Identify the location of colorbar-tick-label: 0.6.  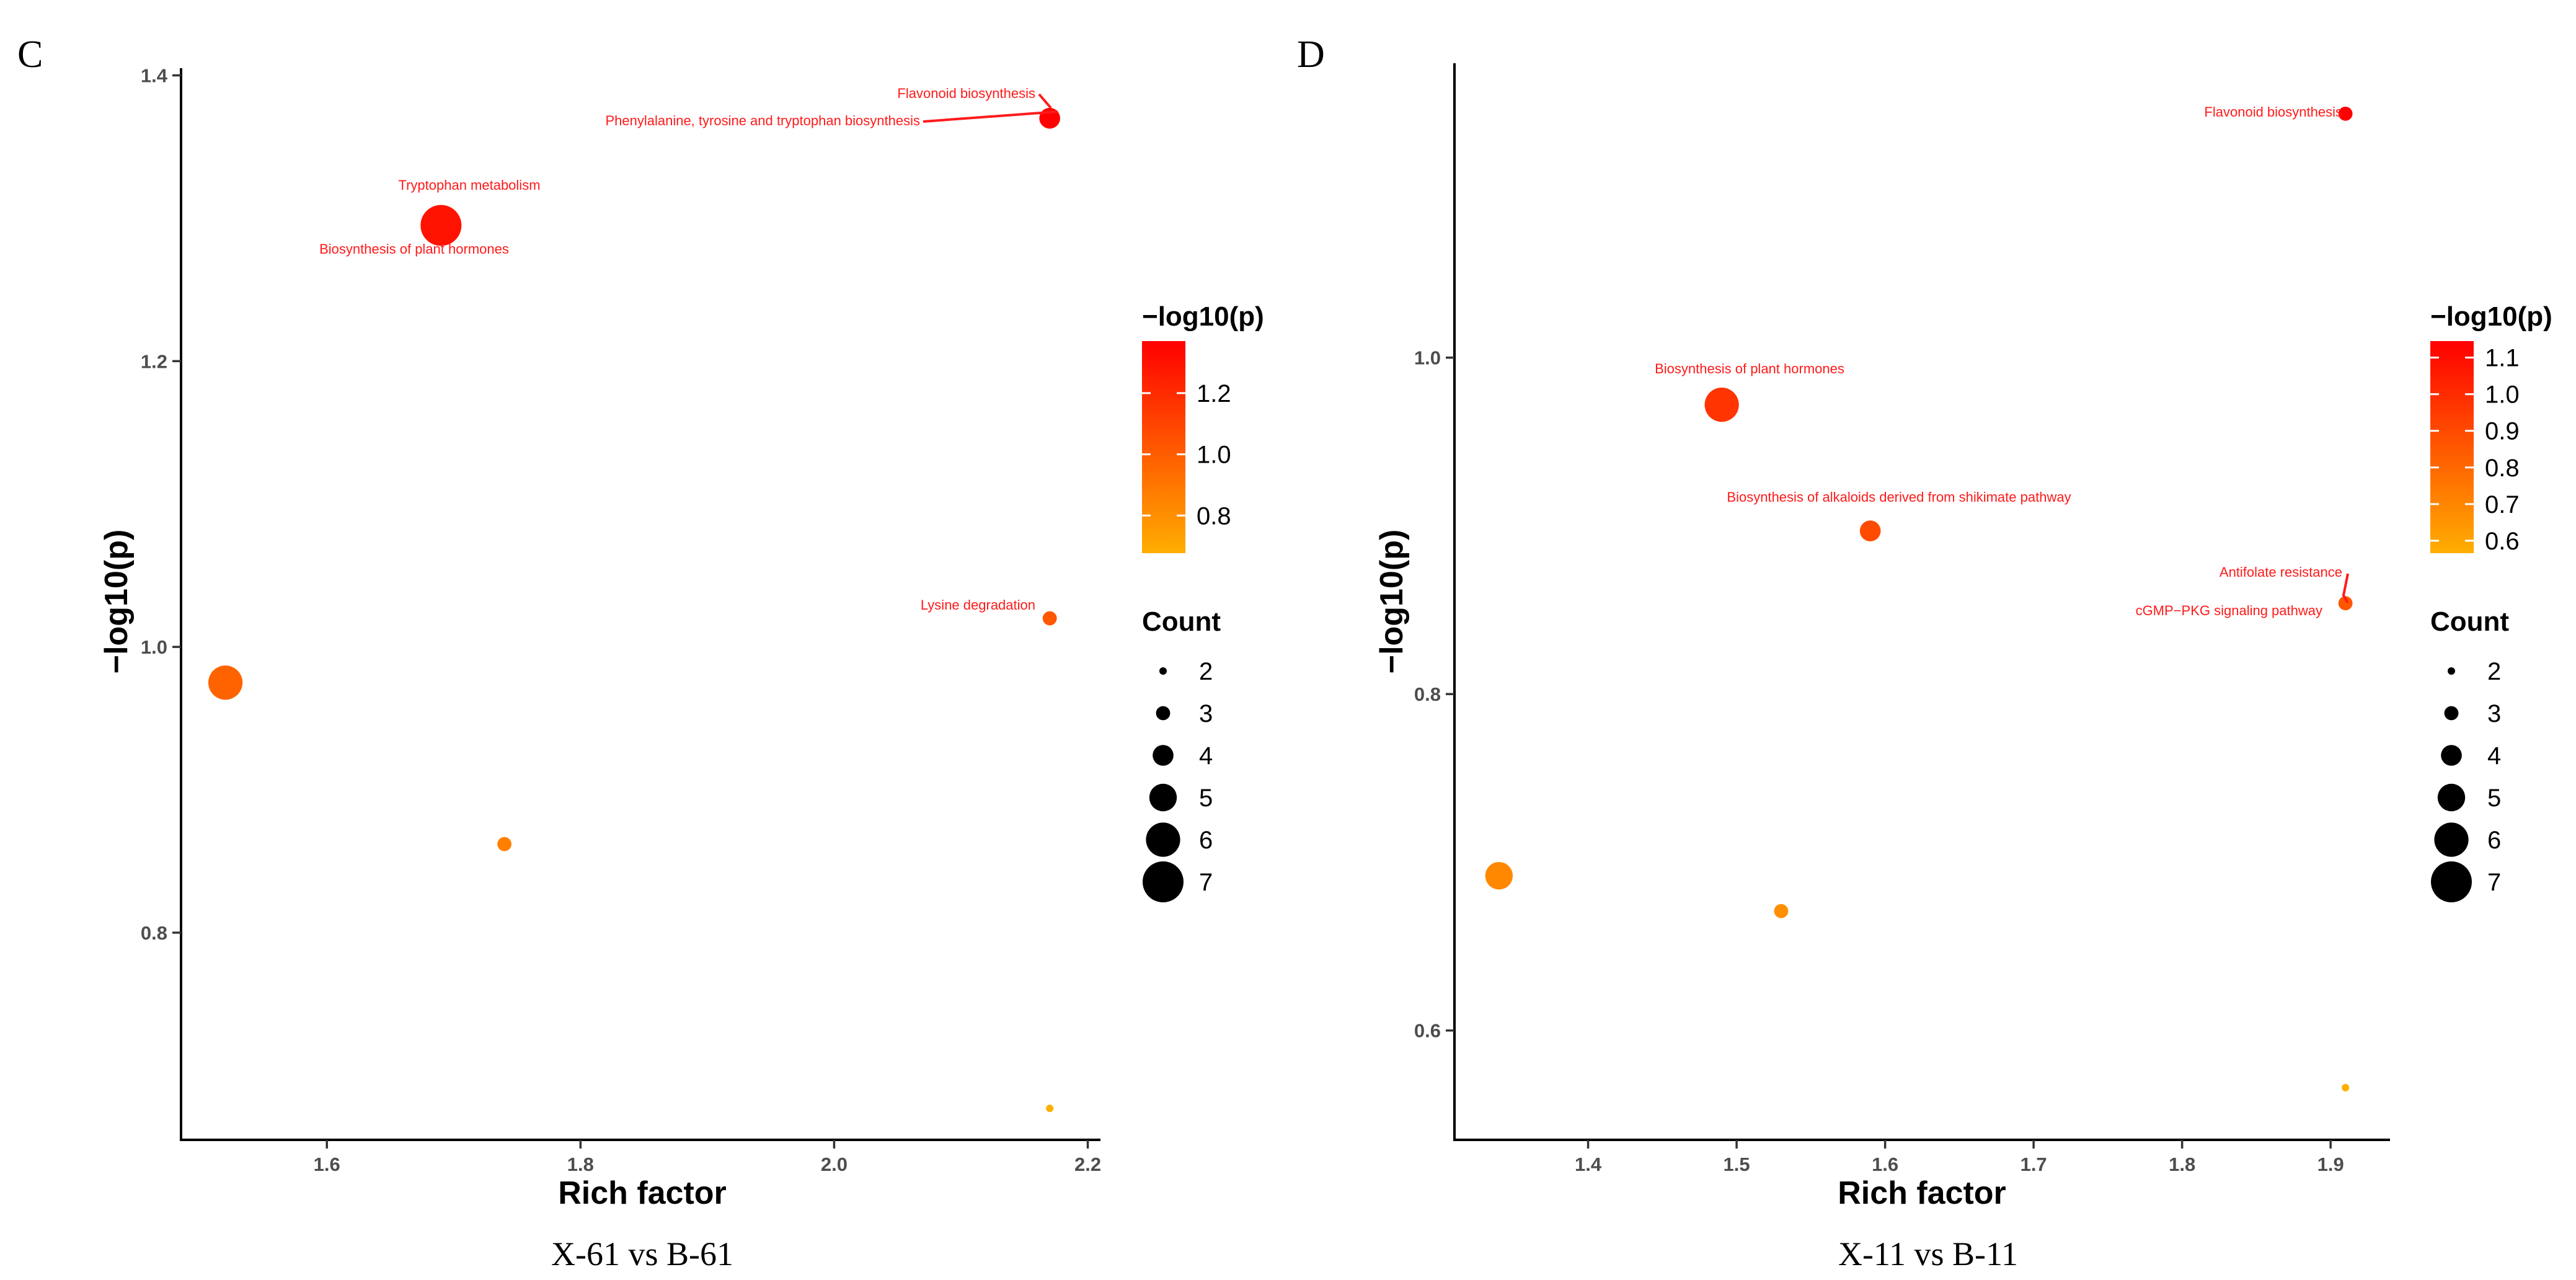
(2502, 541).